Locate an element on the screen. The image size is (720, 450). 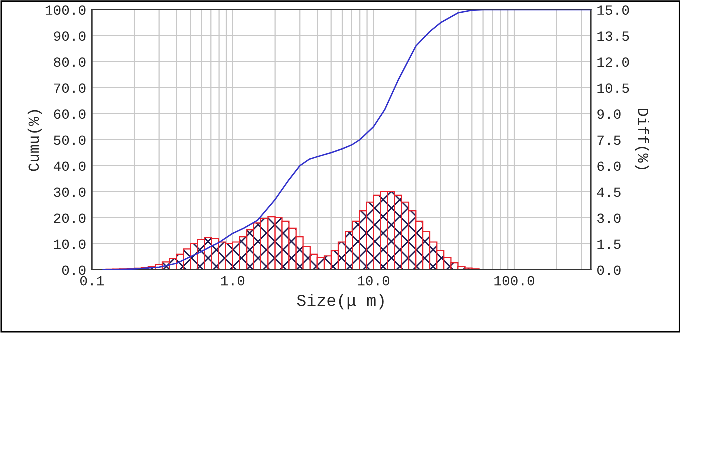
x-tick-label: 10.0 is located at coordinates (374, 281).